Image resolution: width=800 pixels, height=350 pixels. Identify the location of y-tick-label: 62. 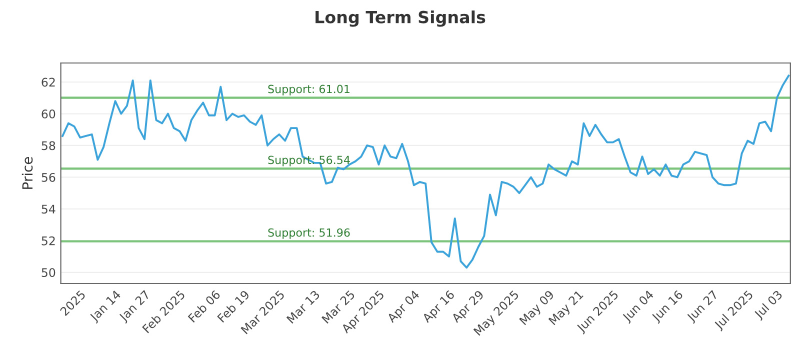
(48, 82).